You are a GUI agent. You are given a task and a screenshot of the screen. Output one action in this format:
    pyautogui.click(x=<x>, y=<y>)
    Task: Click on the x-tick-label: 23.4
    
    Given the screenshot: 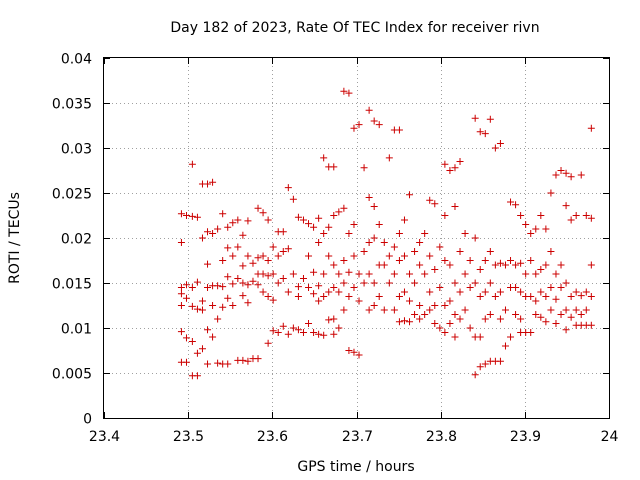 What is the action you would take?
    pyautogui.click(x=104, y=437)
    